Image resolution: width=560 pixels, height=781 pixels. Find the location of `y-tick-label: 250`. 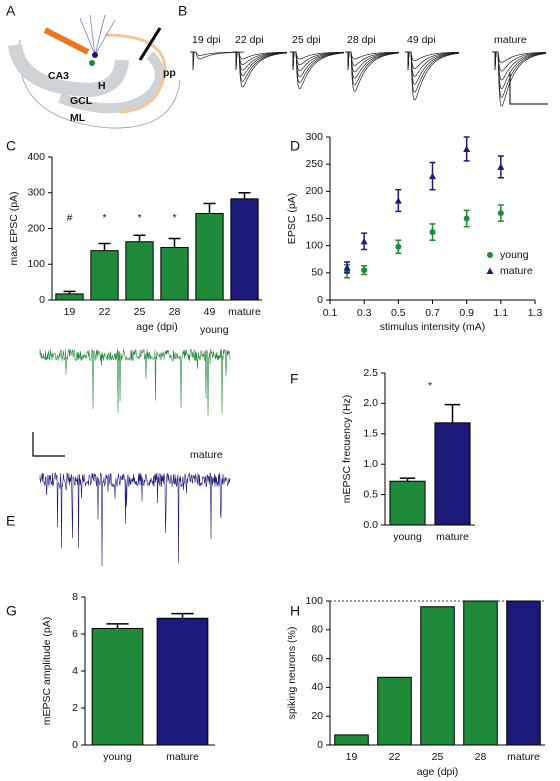

y-tick-label: 250 is located at coordinates (314, 164).